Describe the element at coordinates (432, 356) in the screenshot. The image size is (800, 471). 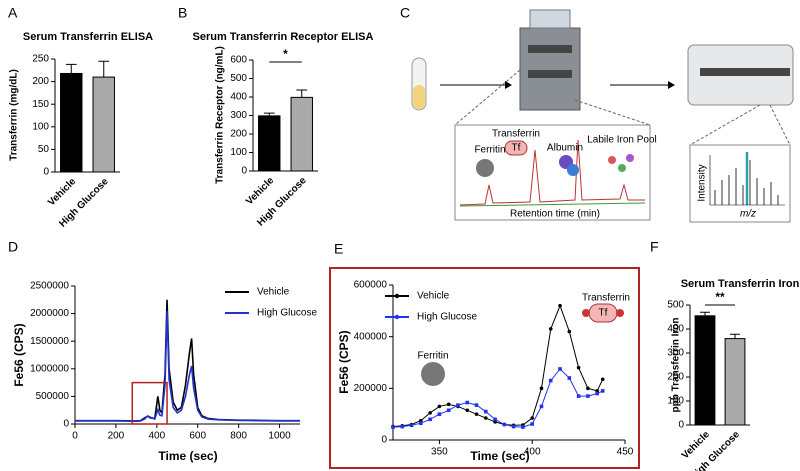
I see `annotation: Ferritin` at that location.